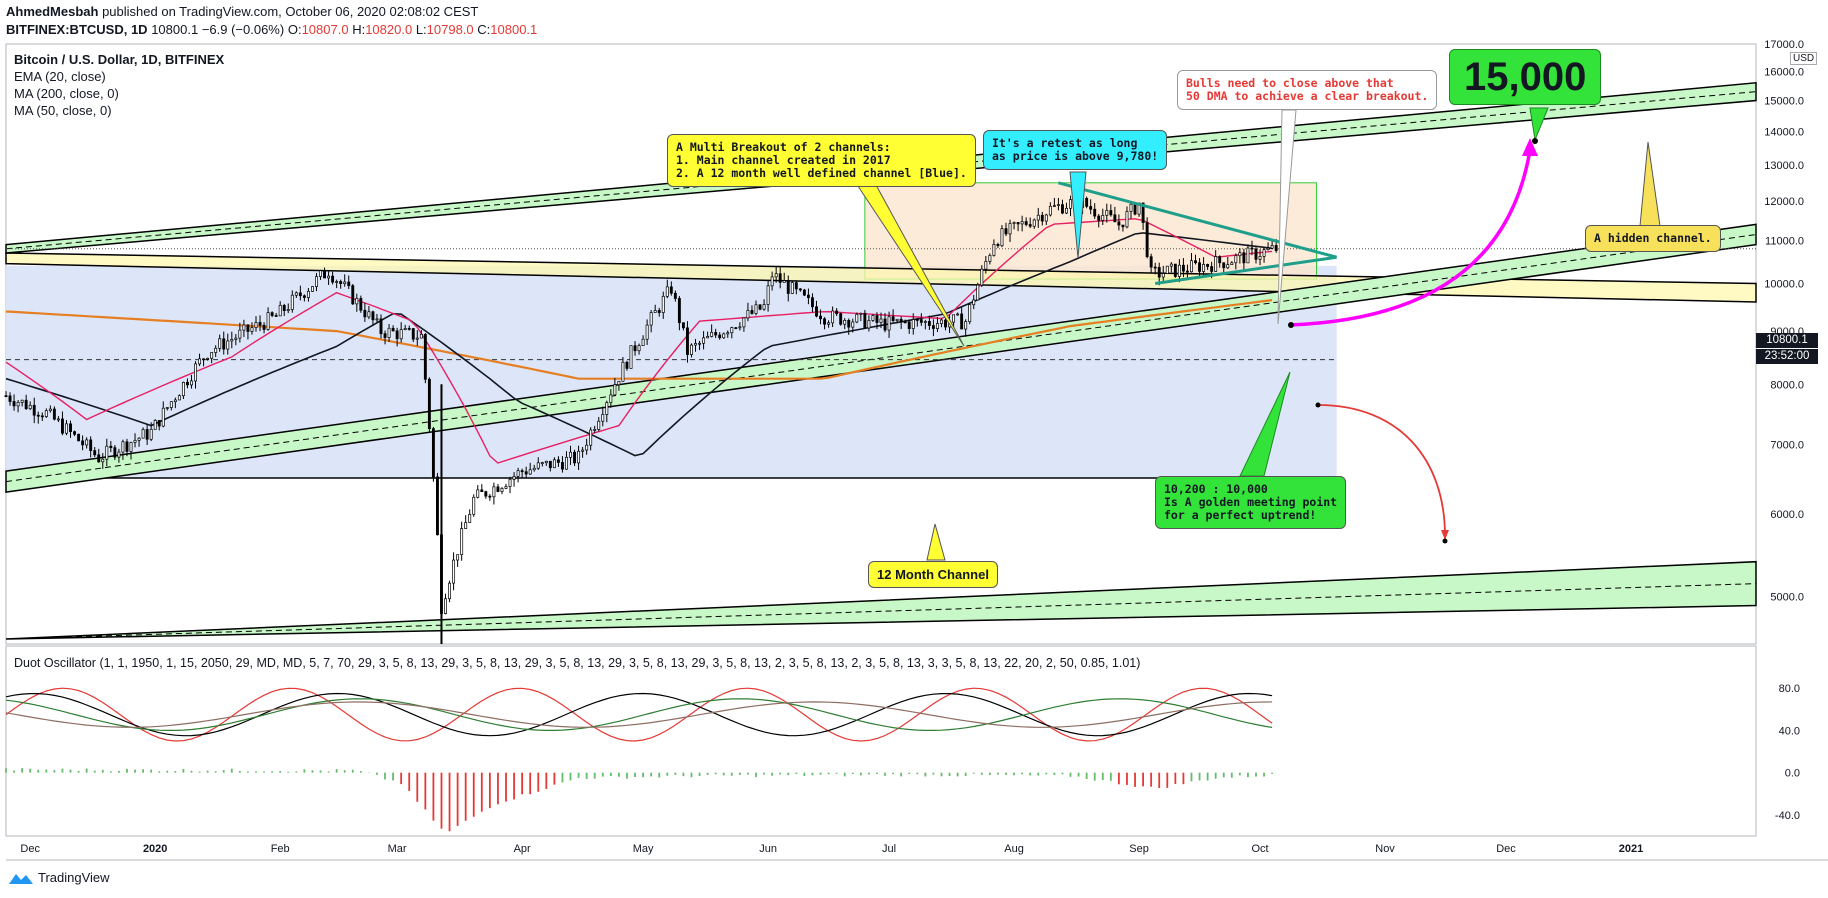 Image resolution: width=1828 pixels, height=898 pixels. Describe the element at coordinates (63, 110) in the screenshot. I see `legend-ma50: MA (50, close, 0)` at that location.